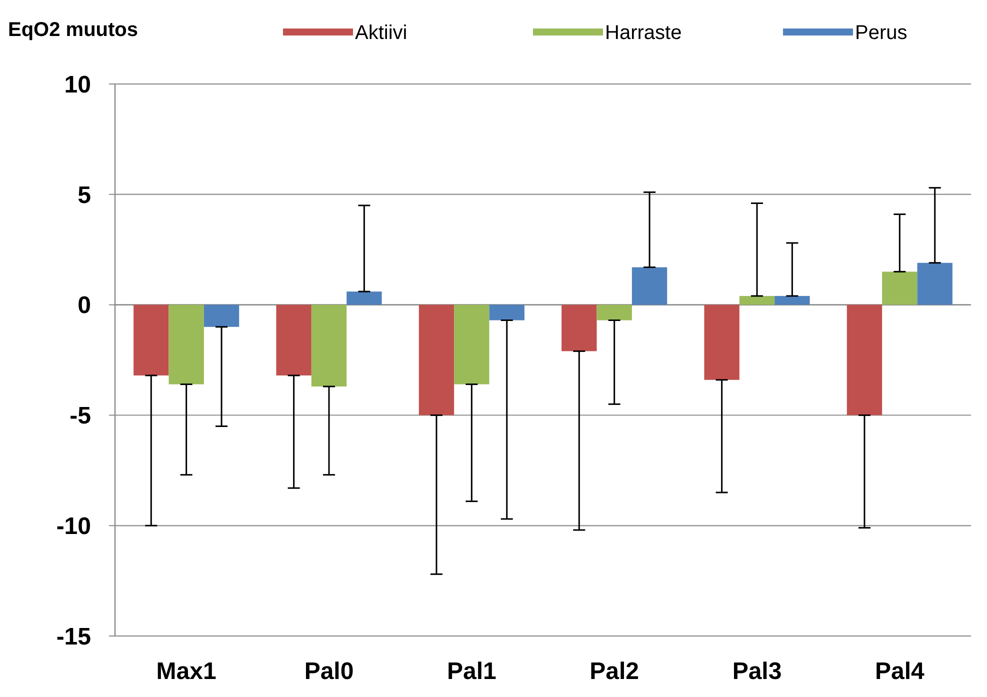 The height and width of the screenshot is (697, 987). Describe the element at coordinates (77, 84) in the screenshot. I see `y-tick-label: 10` at that location.